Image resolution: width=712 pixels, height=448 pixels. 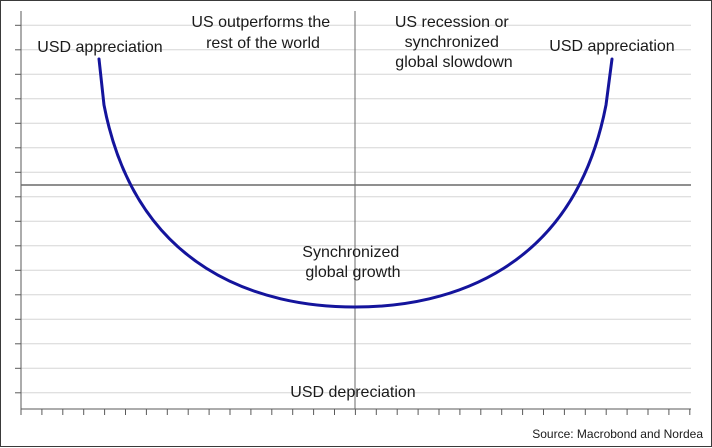 I want to click on quadrant-upper-left-label: US outperforms the rest of the world, so click(x=262, y=33).